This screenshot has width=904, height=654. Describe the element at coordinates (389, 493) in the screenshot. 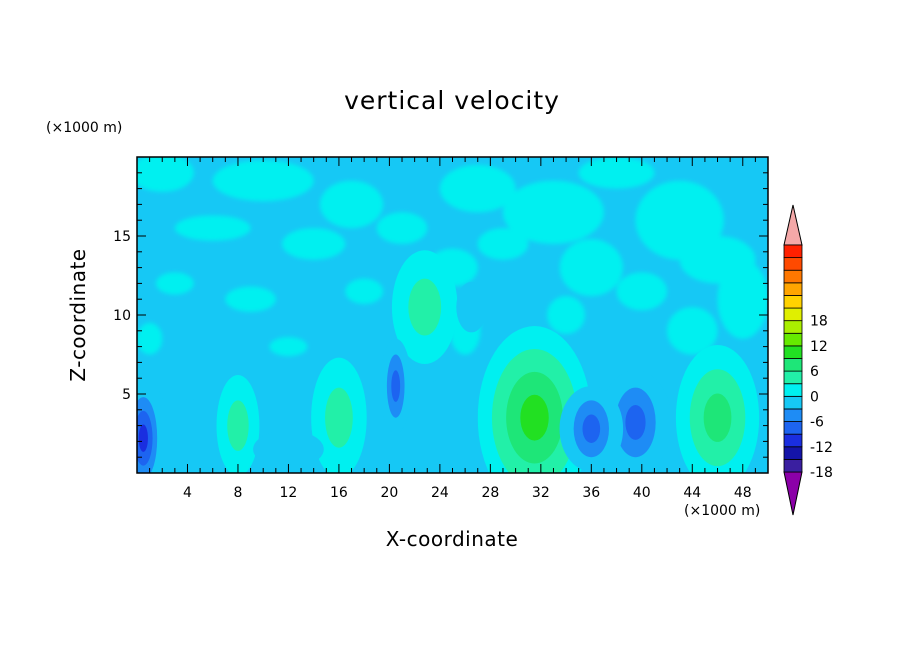

I see `x-tick-label: 20` at that location.